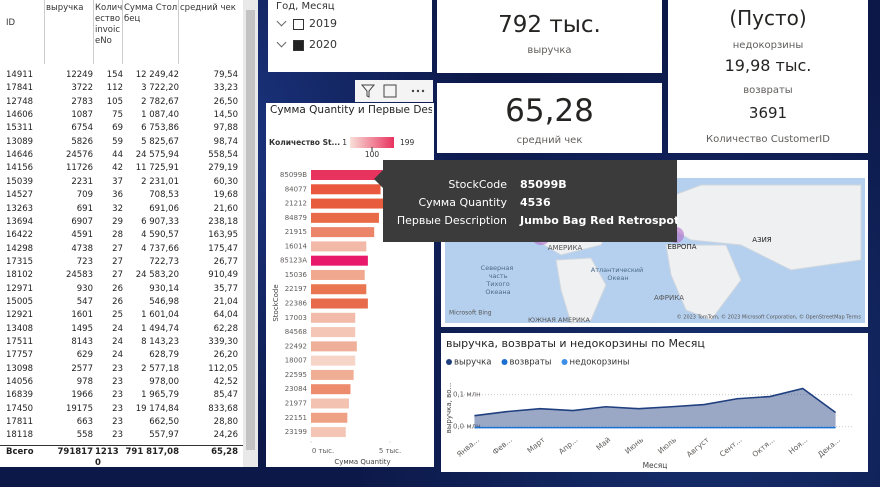  Describe the element at coordinates (225, 395) in the screenshot. I see `table-cell: 85,47` at that location.